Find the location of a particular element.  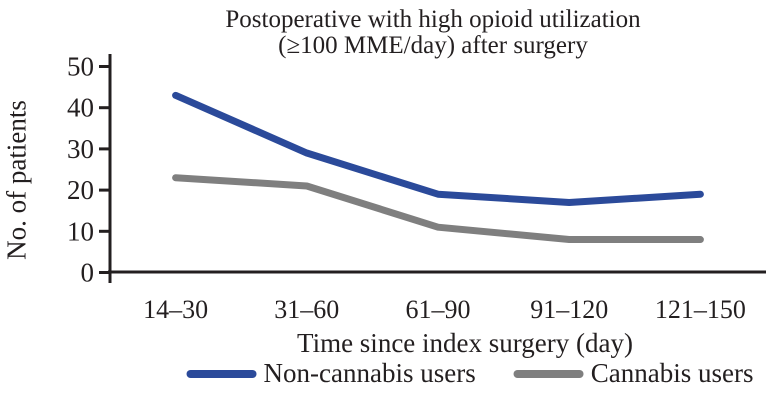

y-tick-label: 50 is located at coordinates (80, 67).